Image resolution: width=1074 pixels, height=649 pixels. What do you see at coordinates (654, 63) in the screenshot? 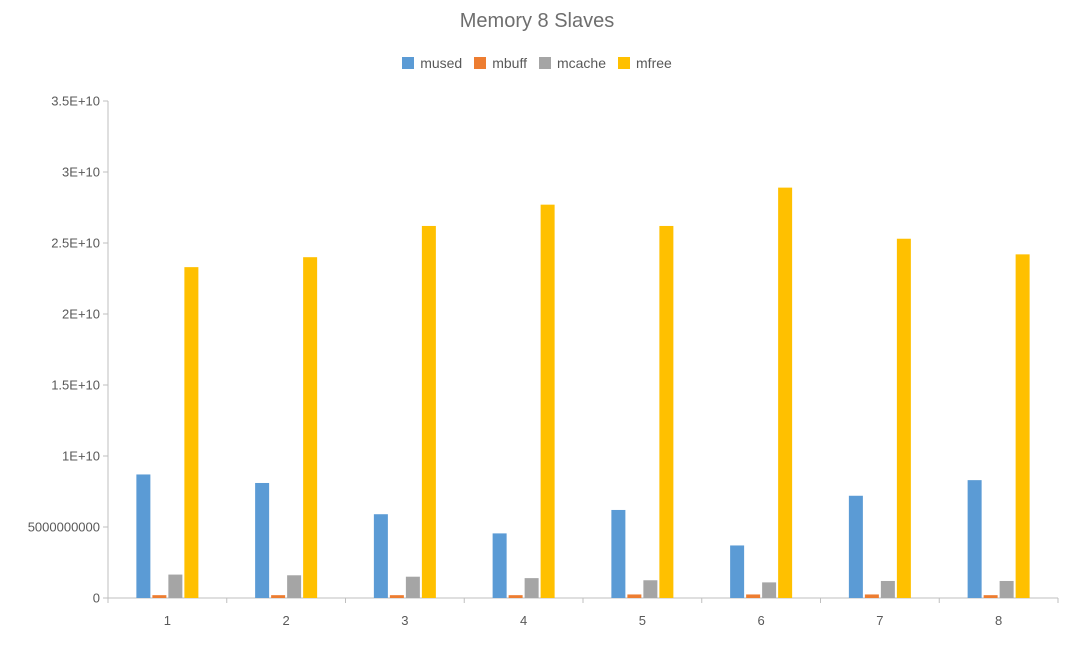
I see `legend-label-mfree: mfree` at bounding box center [654, 63].